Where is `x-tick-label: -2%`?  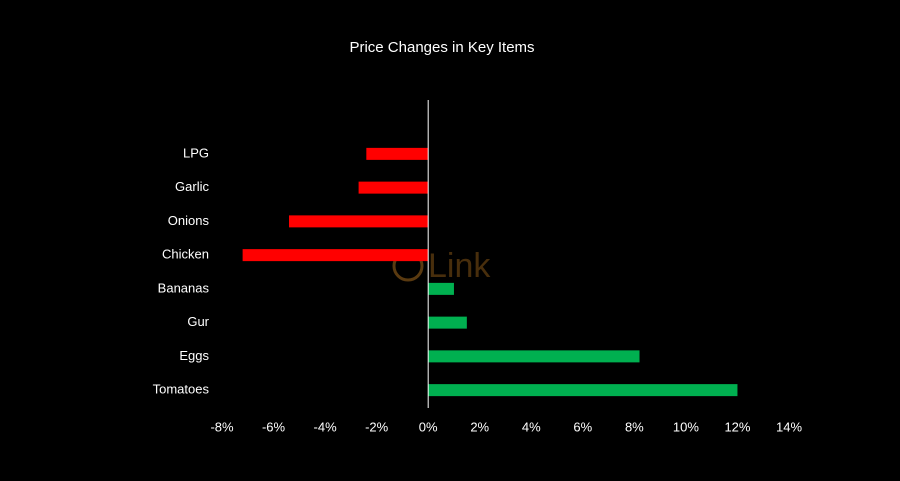 x-tick-label: -2% is located at coordinates (377, 426).